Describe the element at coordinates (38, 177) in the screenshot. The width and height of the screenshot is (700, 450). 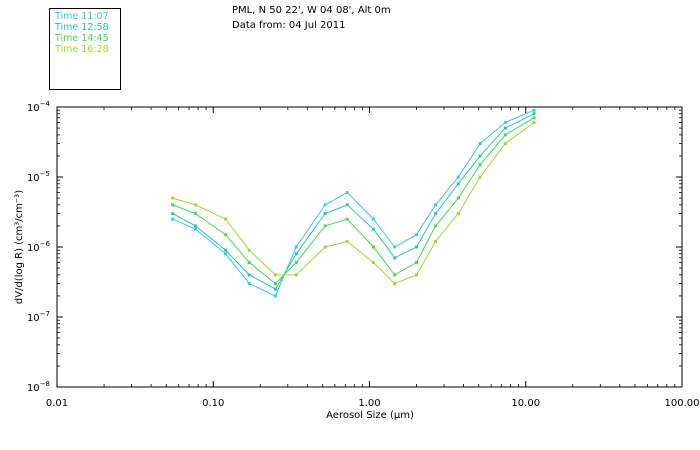
I see `y-tick-label: 10⁻⁵` at that location.